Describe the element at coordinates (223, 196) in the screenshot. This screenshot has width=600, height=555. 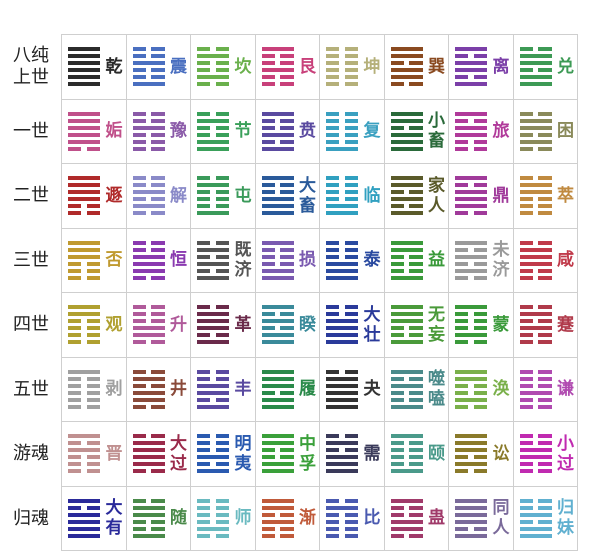
I see `hexagram-cell: 屯` at that location.